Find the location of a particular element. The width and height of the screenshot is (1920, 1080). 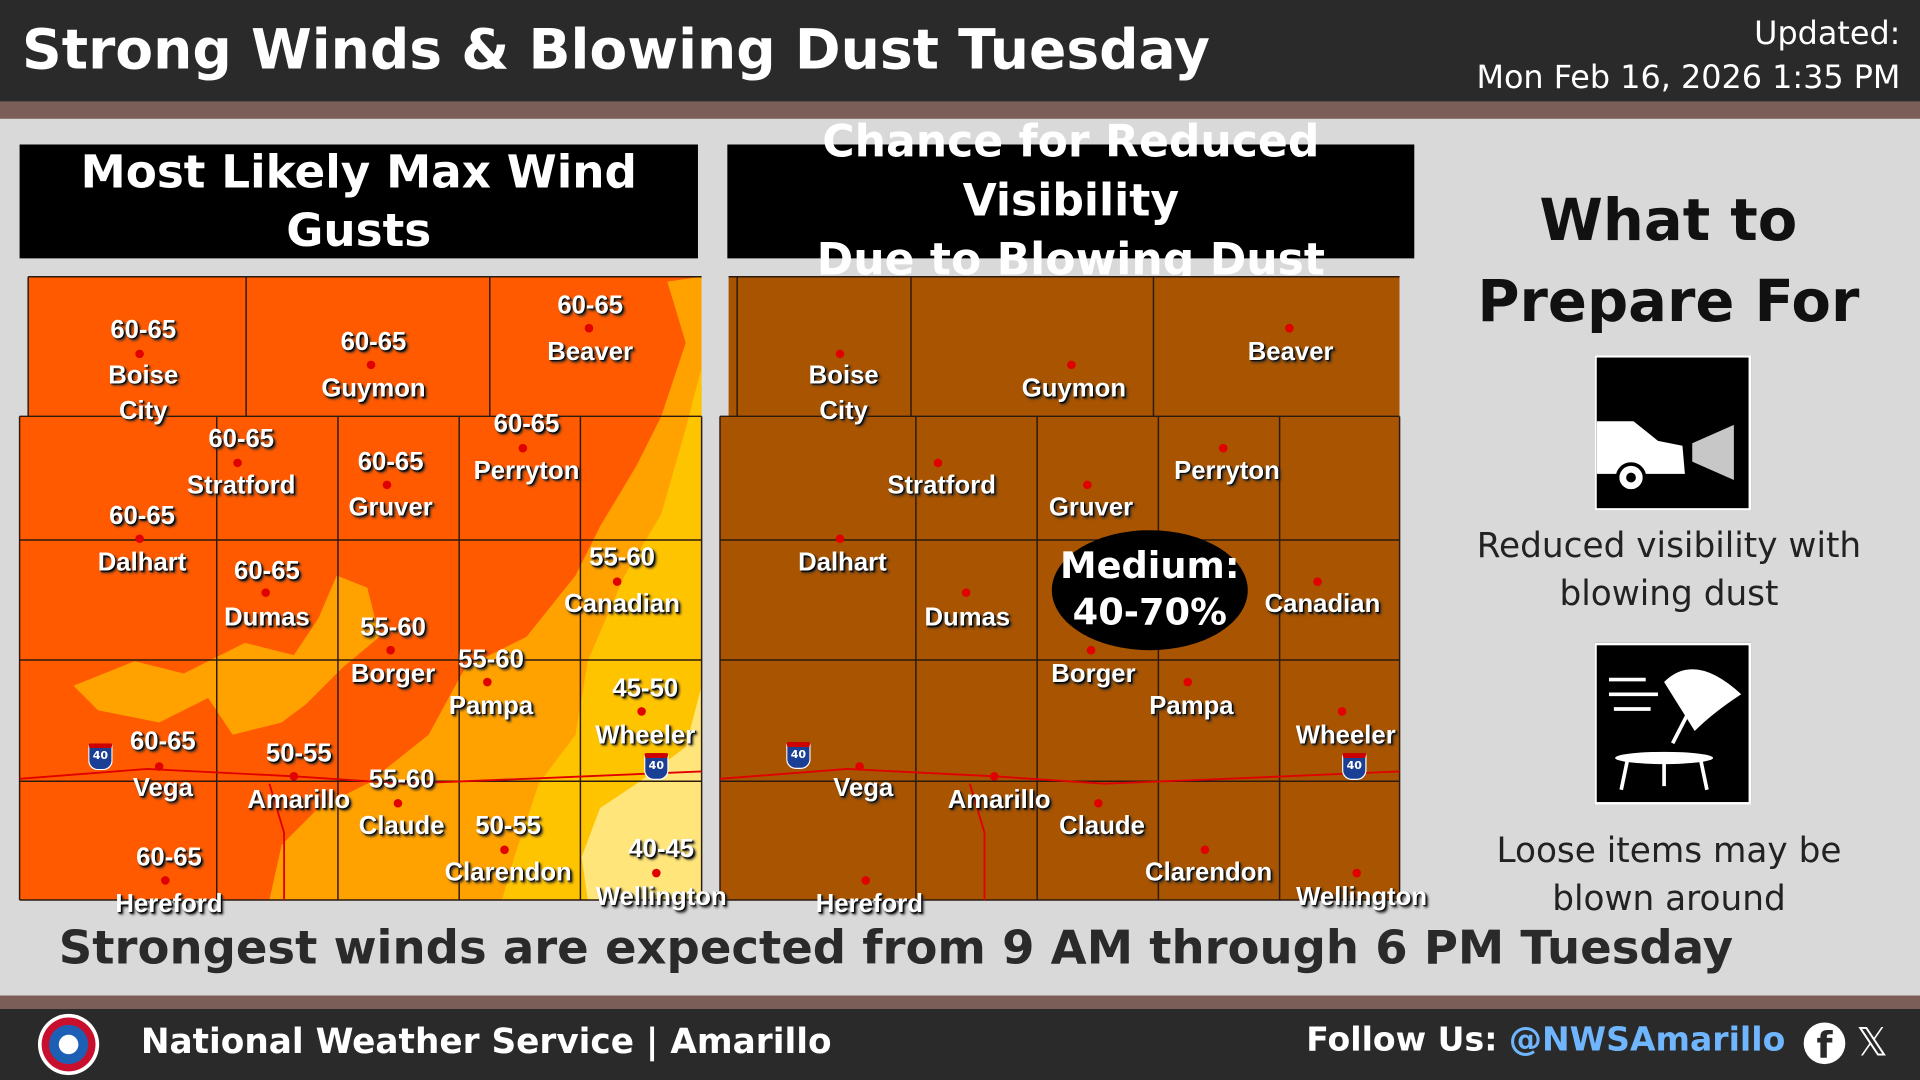

wind-city-label: Amarillo is located at coordinates (299, 800).